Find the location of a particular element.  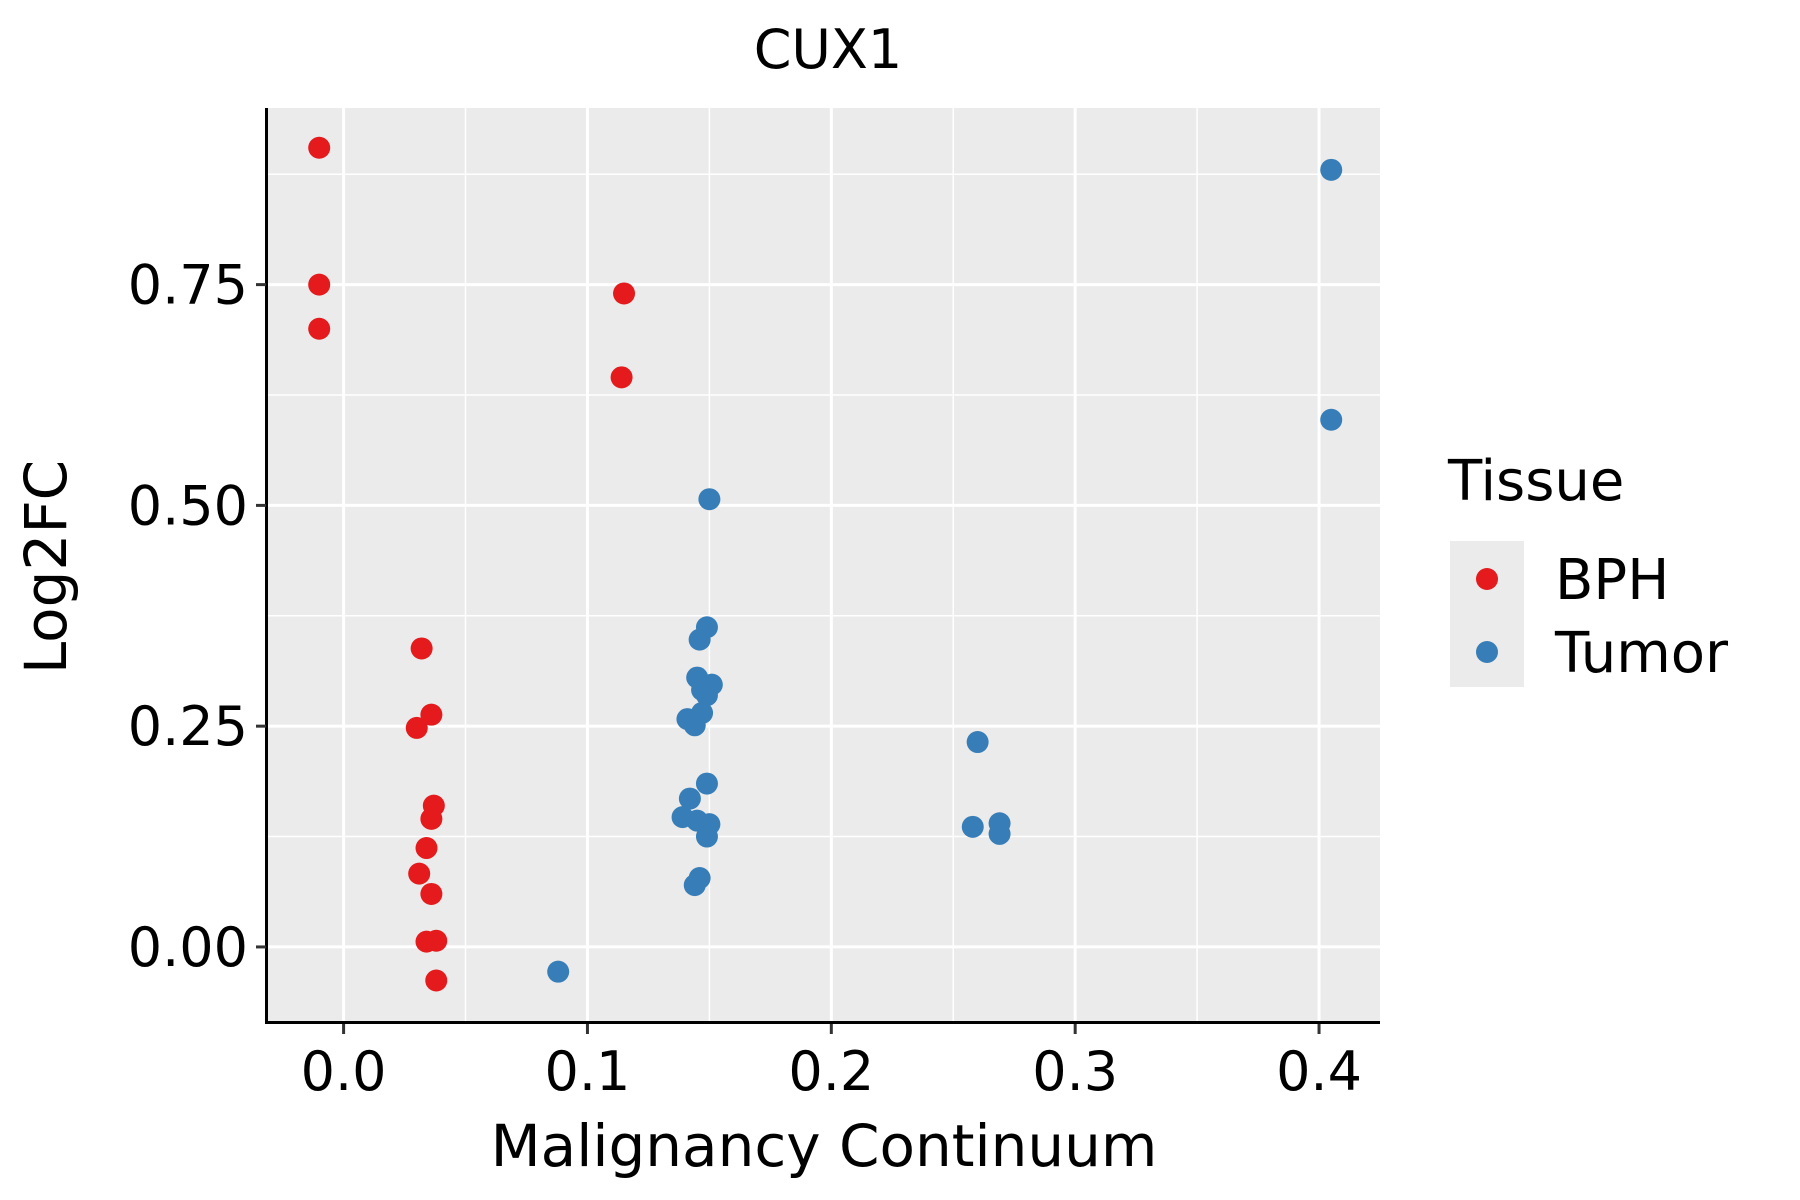

legend: Tissue BPH Tumor is located at coordinates (1588, 568).